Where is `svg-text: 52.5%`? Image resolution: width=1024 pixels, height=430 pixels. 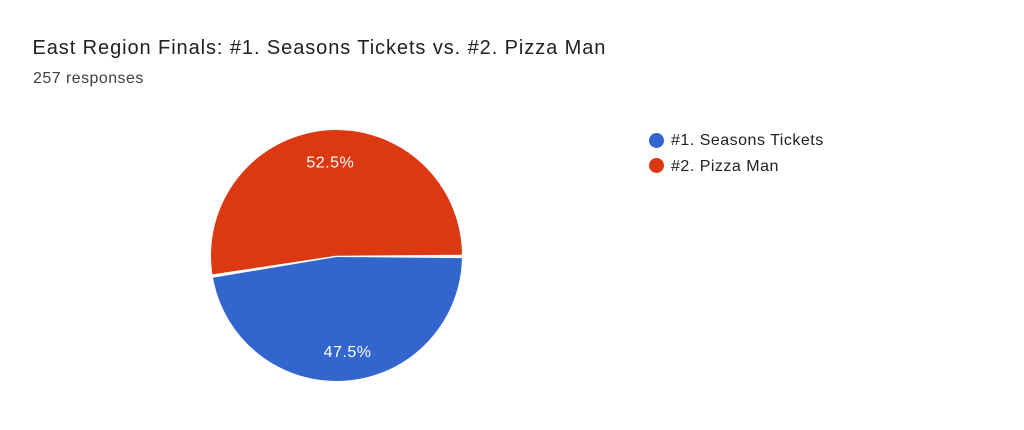 svg-text: 52.5% is located at coordinates (330, 162).